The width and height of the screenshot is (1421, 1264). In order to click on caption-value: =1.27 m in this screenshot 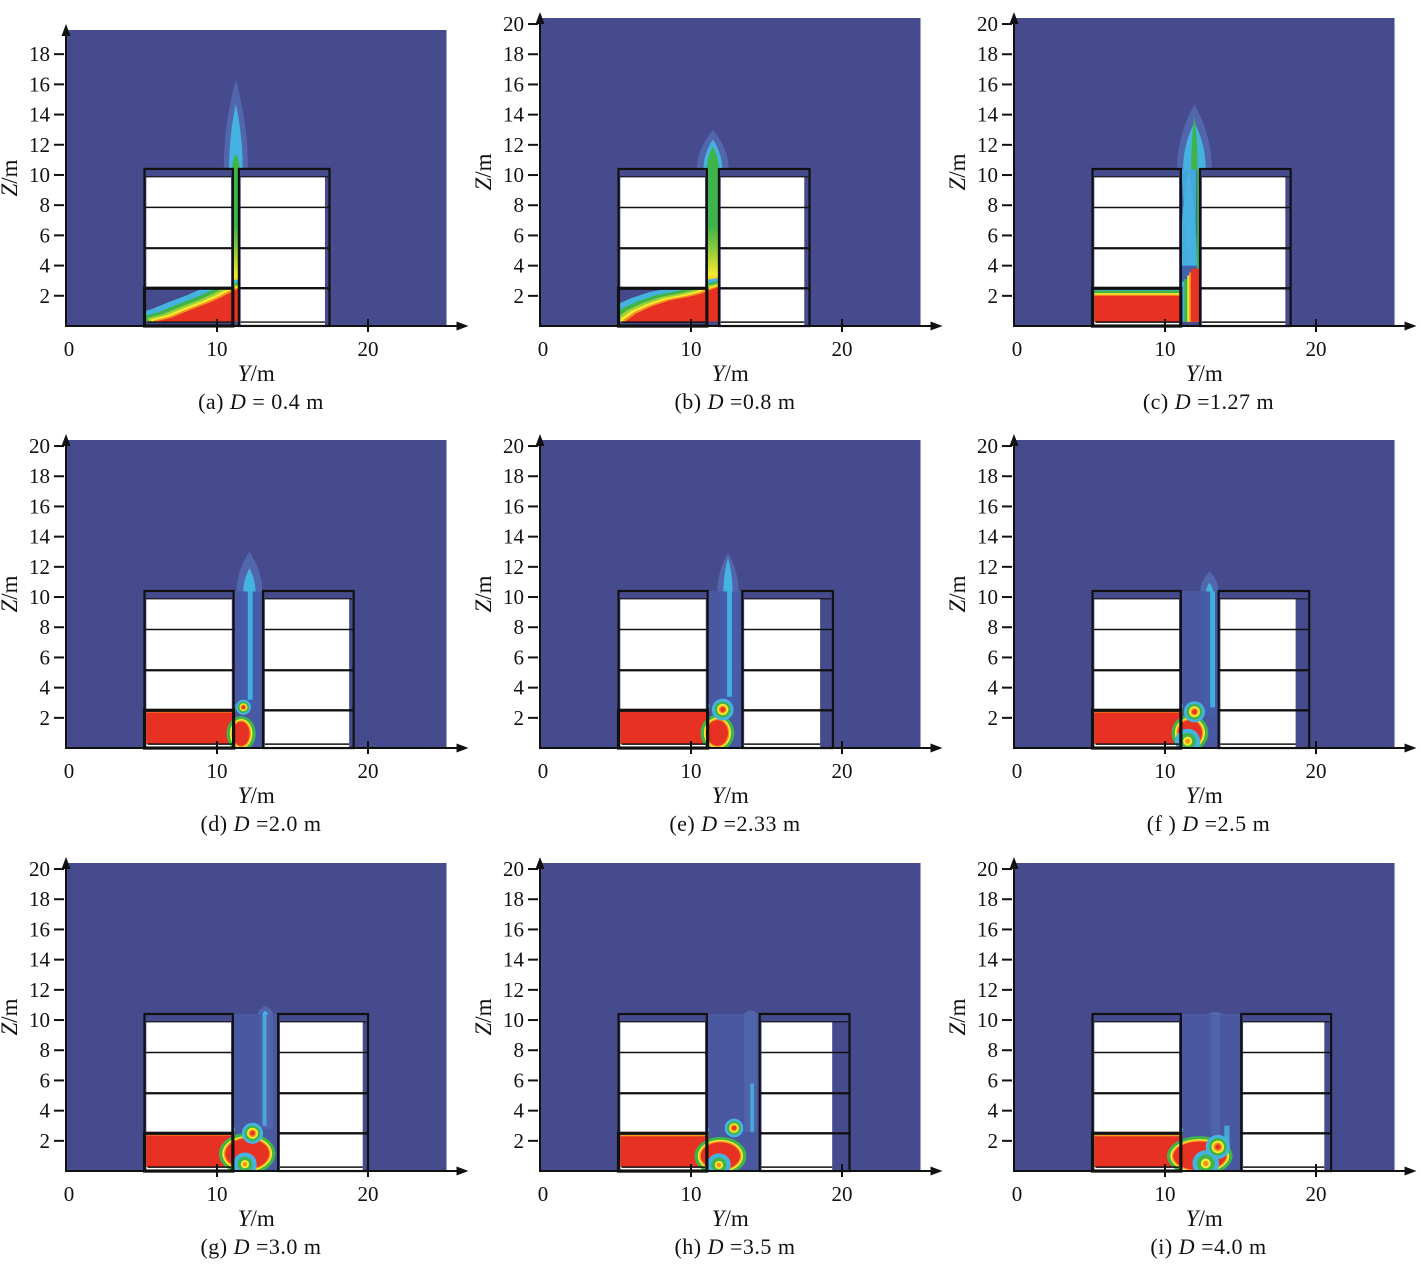, I will do `click(1233, 401)`.